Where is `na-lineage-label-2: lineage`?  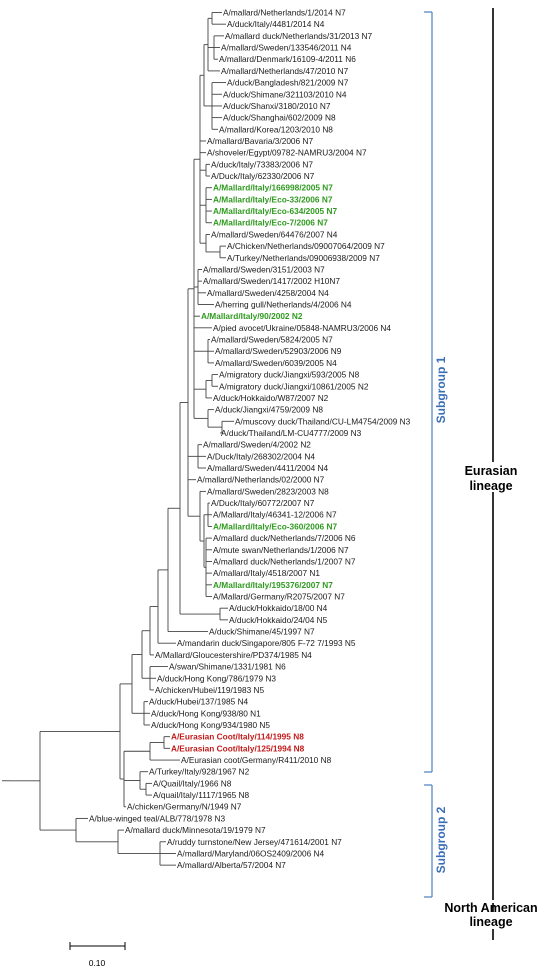 na-lineage-label-2: lineage is located at coordinates (490, 922).